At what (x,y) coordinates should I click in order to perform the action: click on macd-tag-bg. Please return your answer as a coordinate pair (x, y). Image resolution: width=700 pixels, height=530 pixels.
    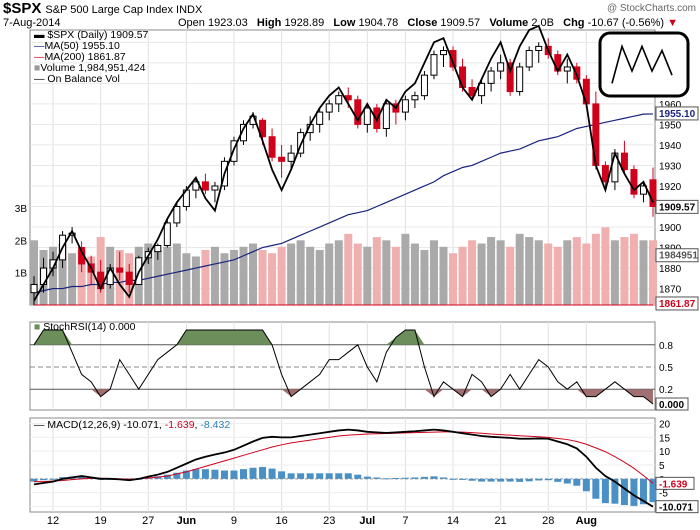
    Looking at the image, I should click on (677, 507).